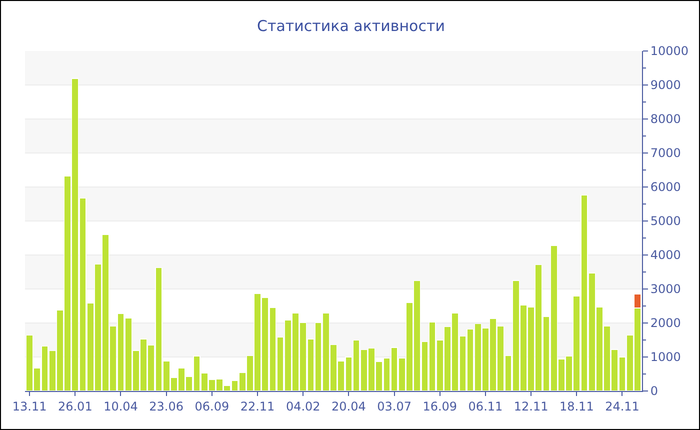  I want to click on y-tick-label: 9000, so click(665, 85).